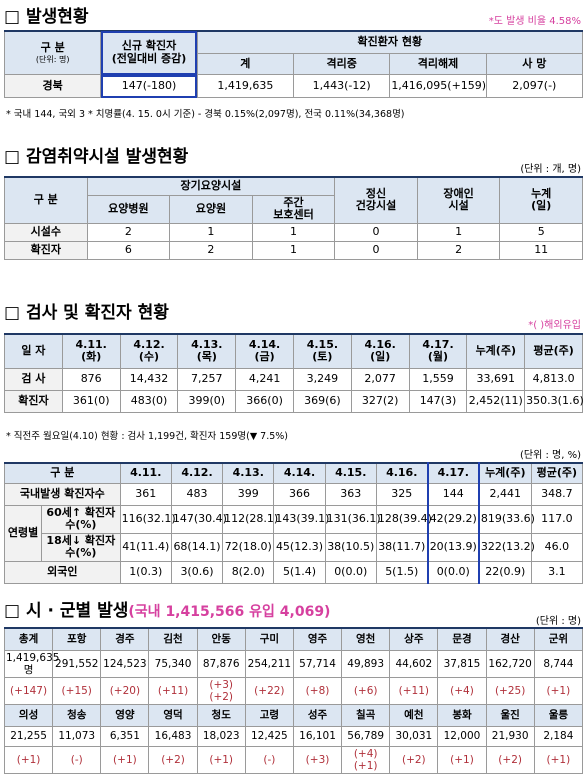 The image size is (587, 774). Describe the element at coordinates (366, 663) in the screenshot. I see `cell: 49,893` at that location.